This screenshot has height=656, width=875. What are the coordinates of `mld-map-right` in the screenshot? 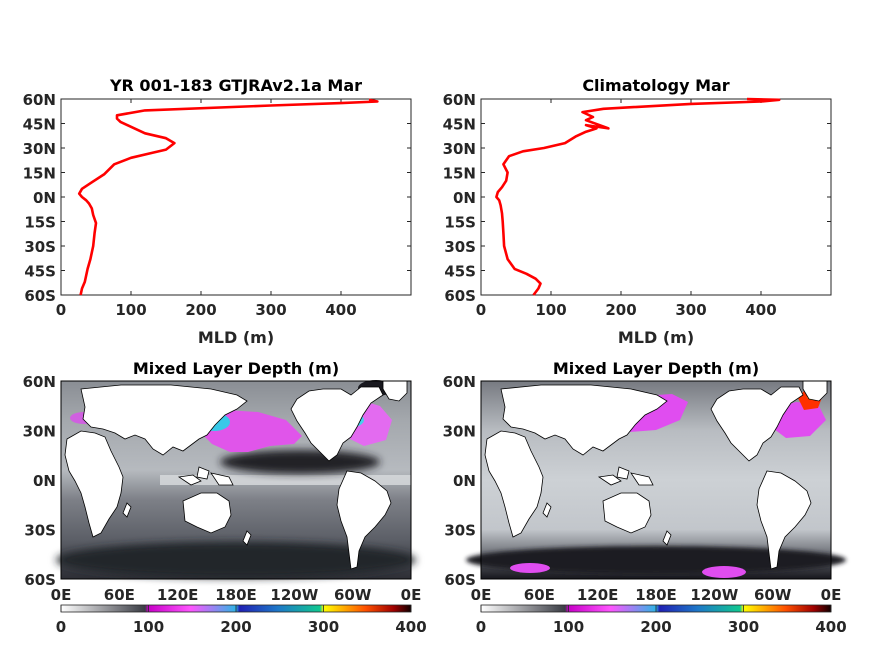 It's located at (656, 480).